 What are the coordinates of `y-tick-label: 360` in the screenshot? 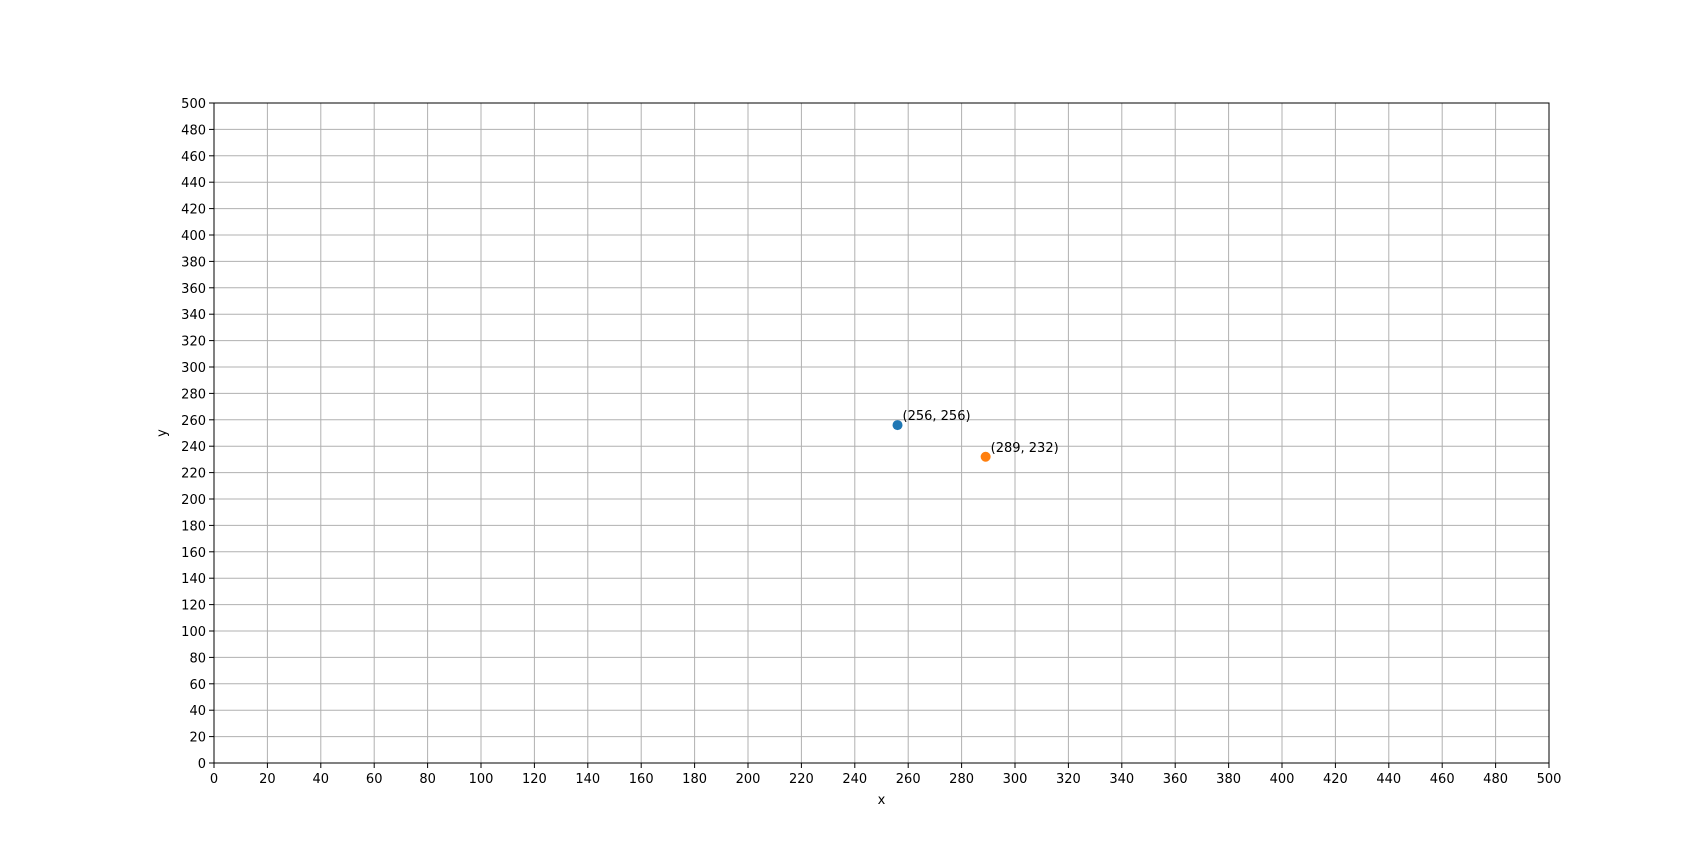 It's located at (193, 289).